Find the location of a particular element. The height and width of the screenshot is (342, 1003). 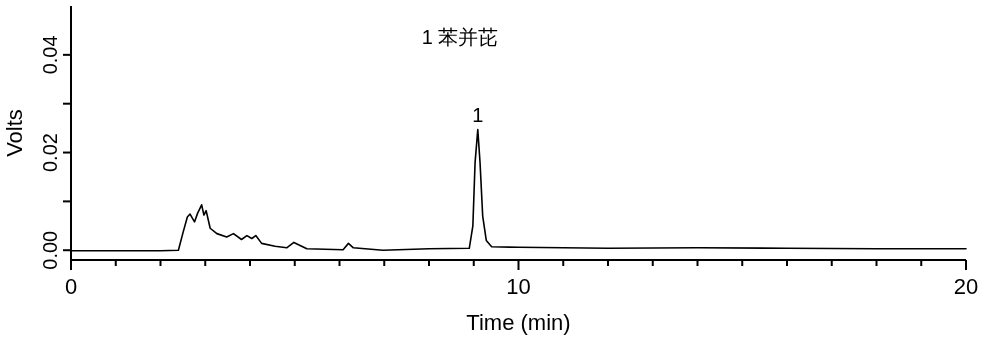

y-tick-label: 0.02 is located at coordinates (50, 153).